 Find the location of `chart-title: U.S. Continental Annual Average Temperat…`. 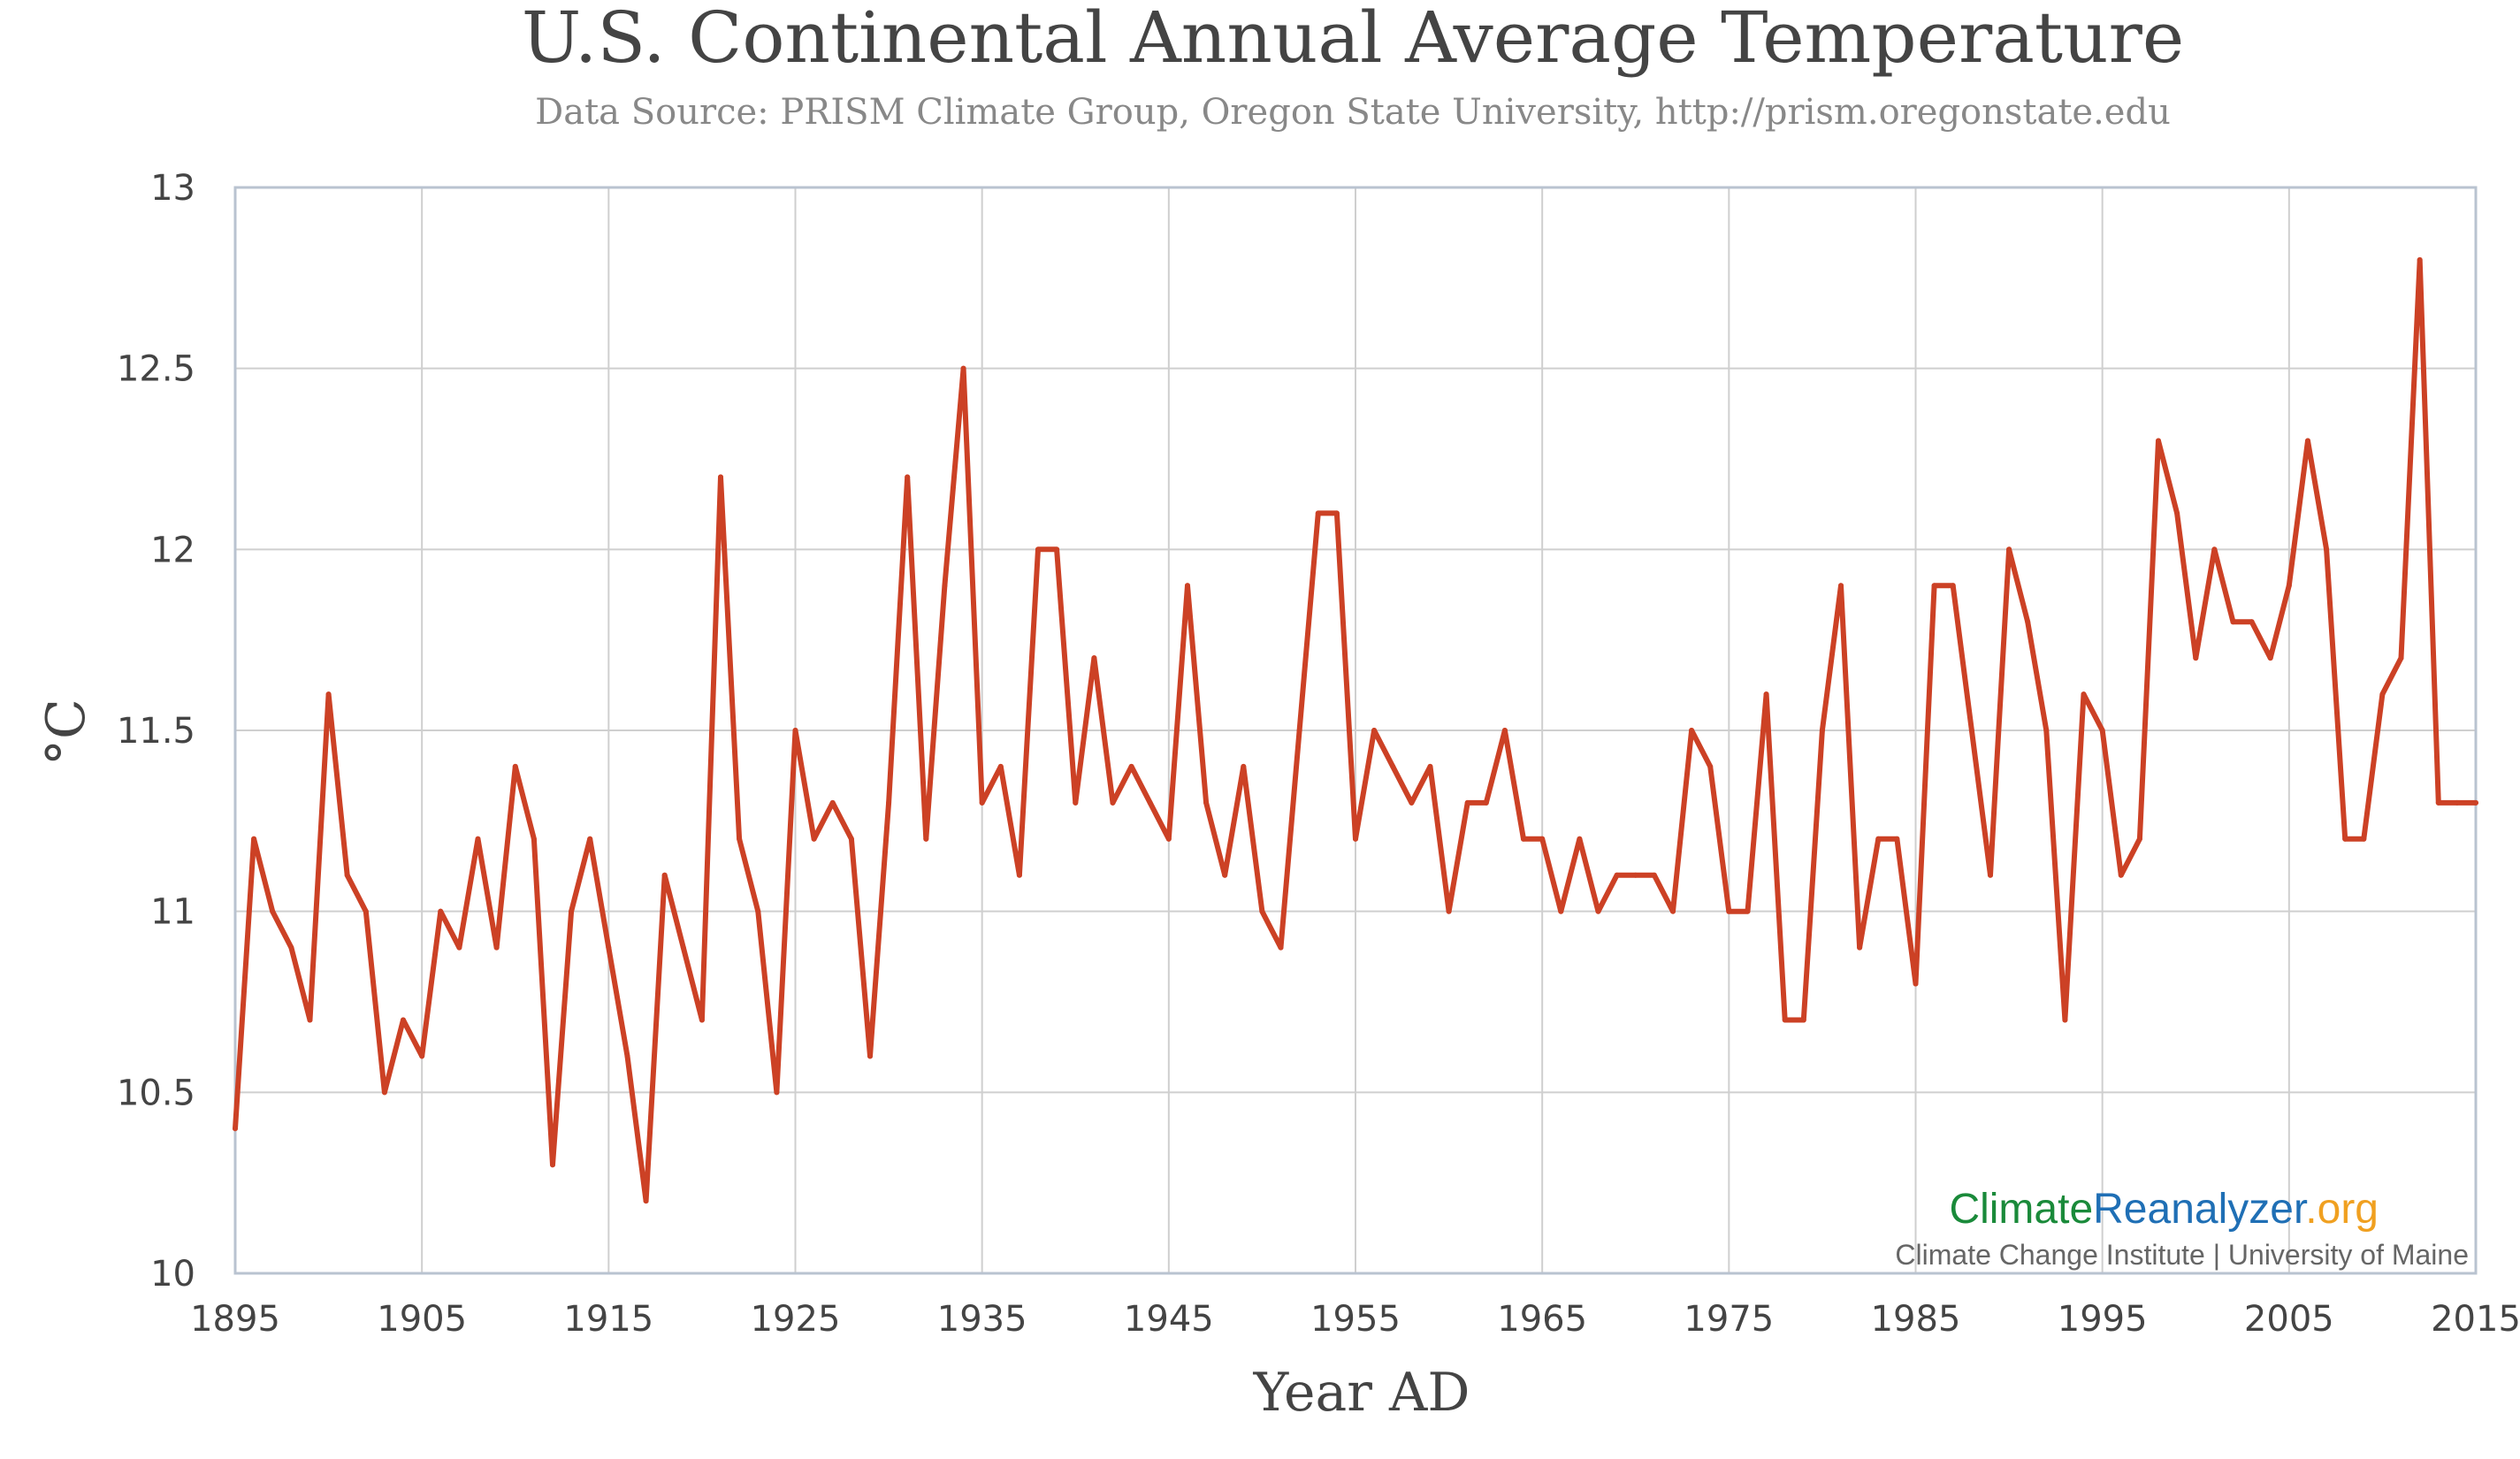

chart-title: U.S. Continental Annual Average Temperat… is located at coordinates (1353, 40).